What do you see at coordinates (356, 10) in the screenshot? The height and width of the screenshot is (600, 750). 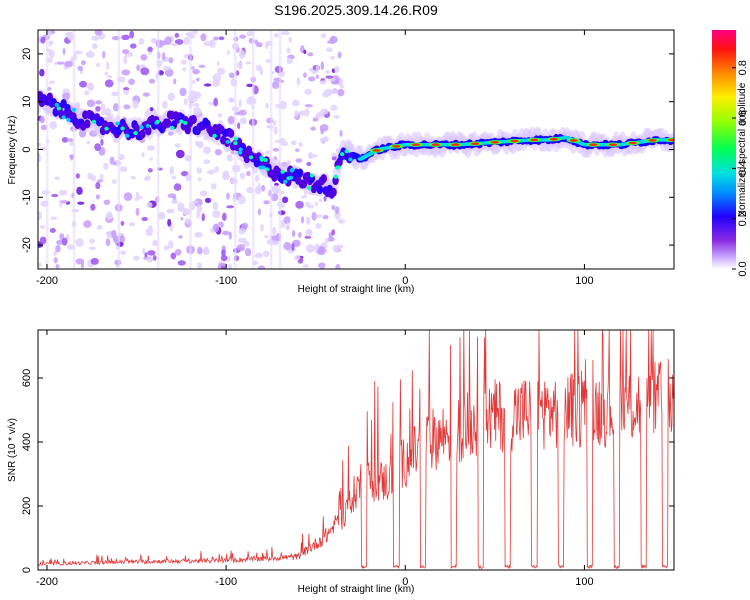 I see `figure-title: S196.2025.309.14.26.R09` at bounding box center [356, 10].